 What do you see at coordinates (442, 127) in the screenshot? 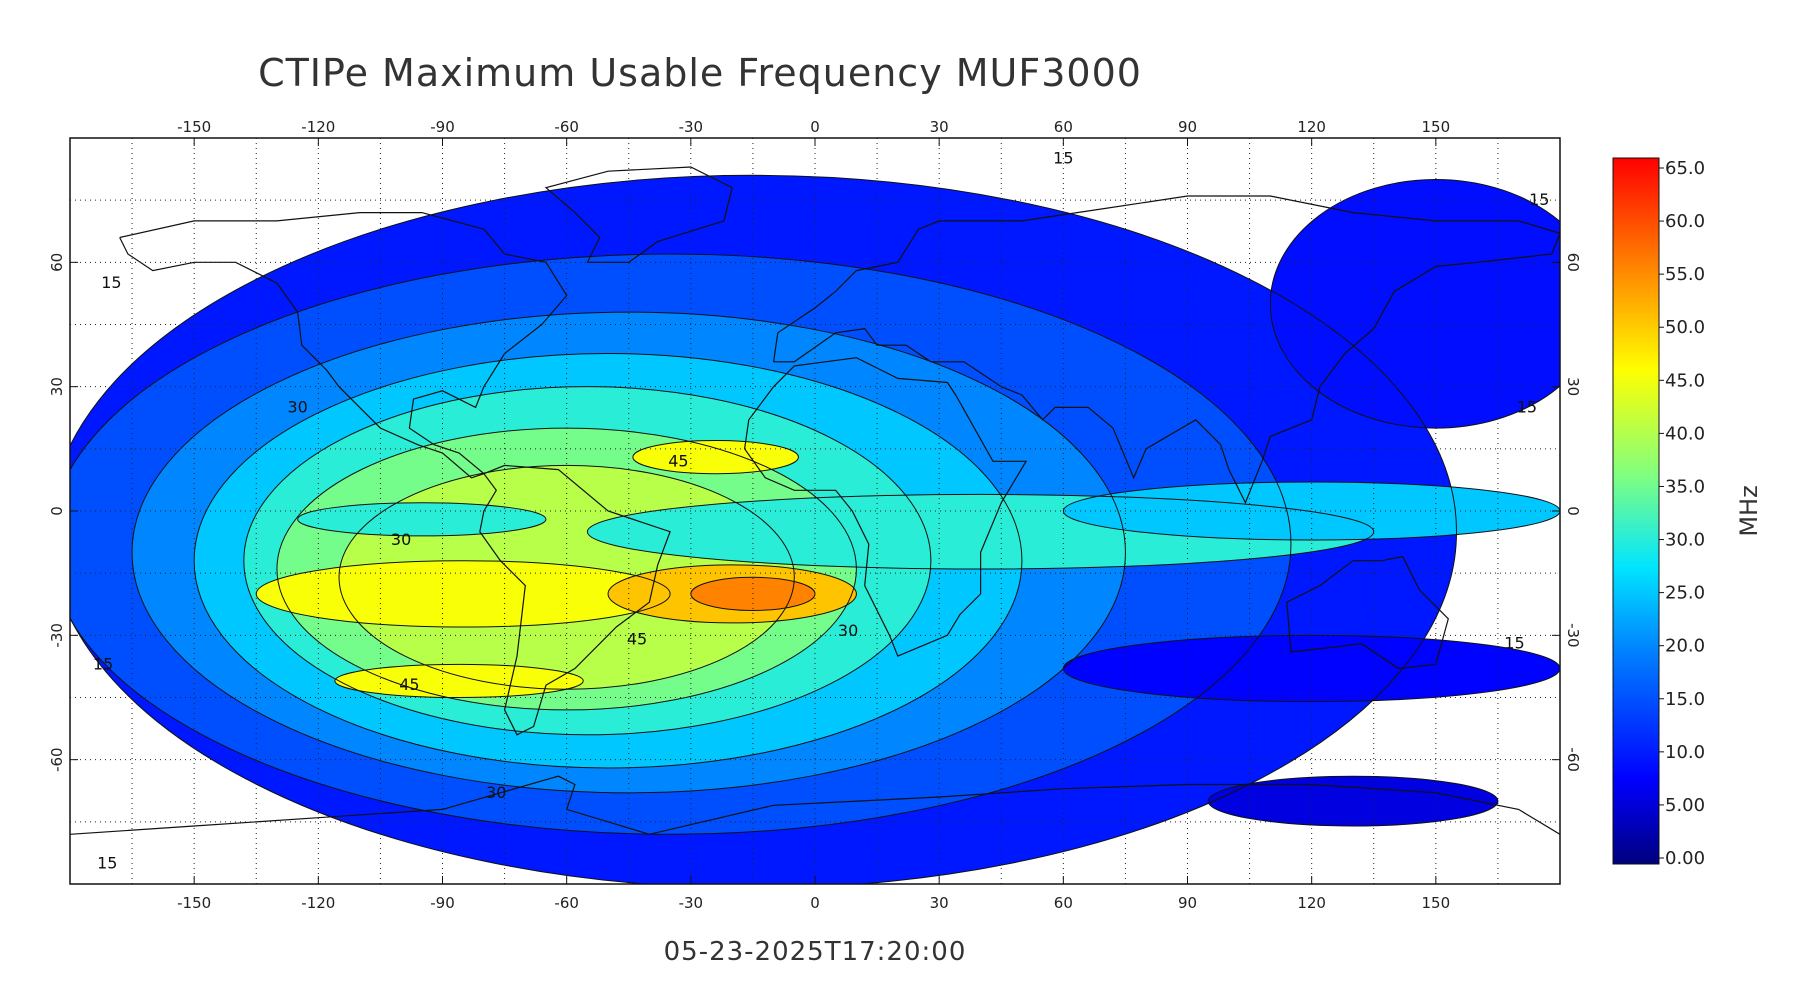
I see `x-tick-label-top: -90` at bounding box center [442, 127].